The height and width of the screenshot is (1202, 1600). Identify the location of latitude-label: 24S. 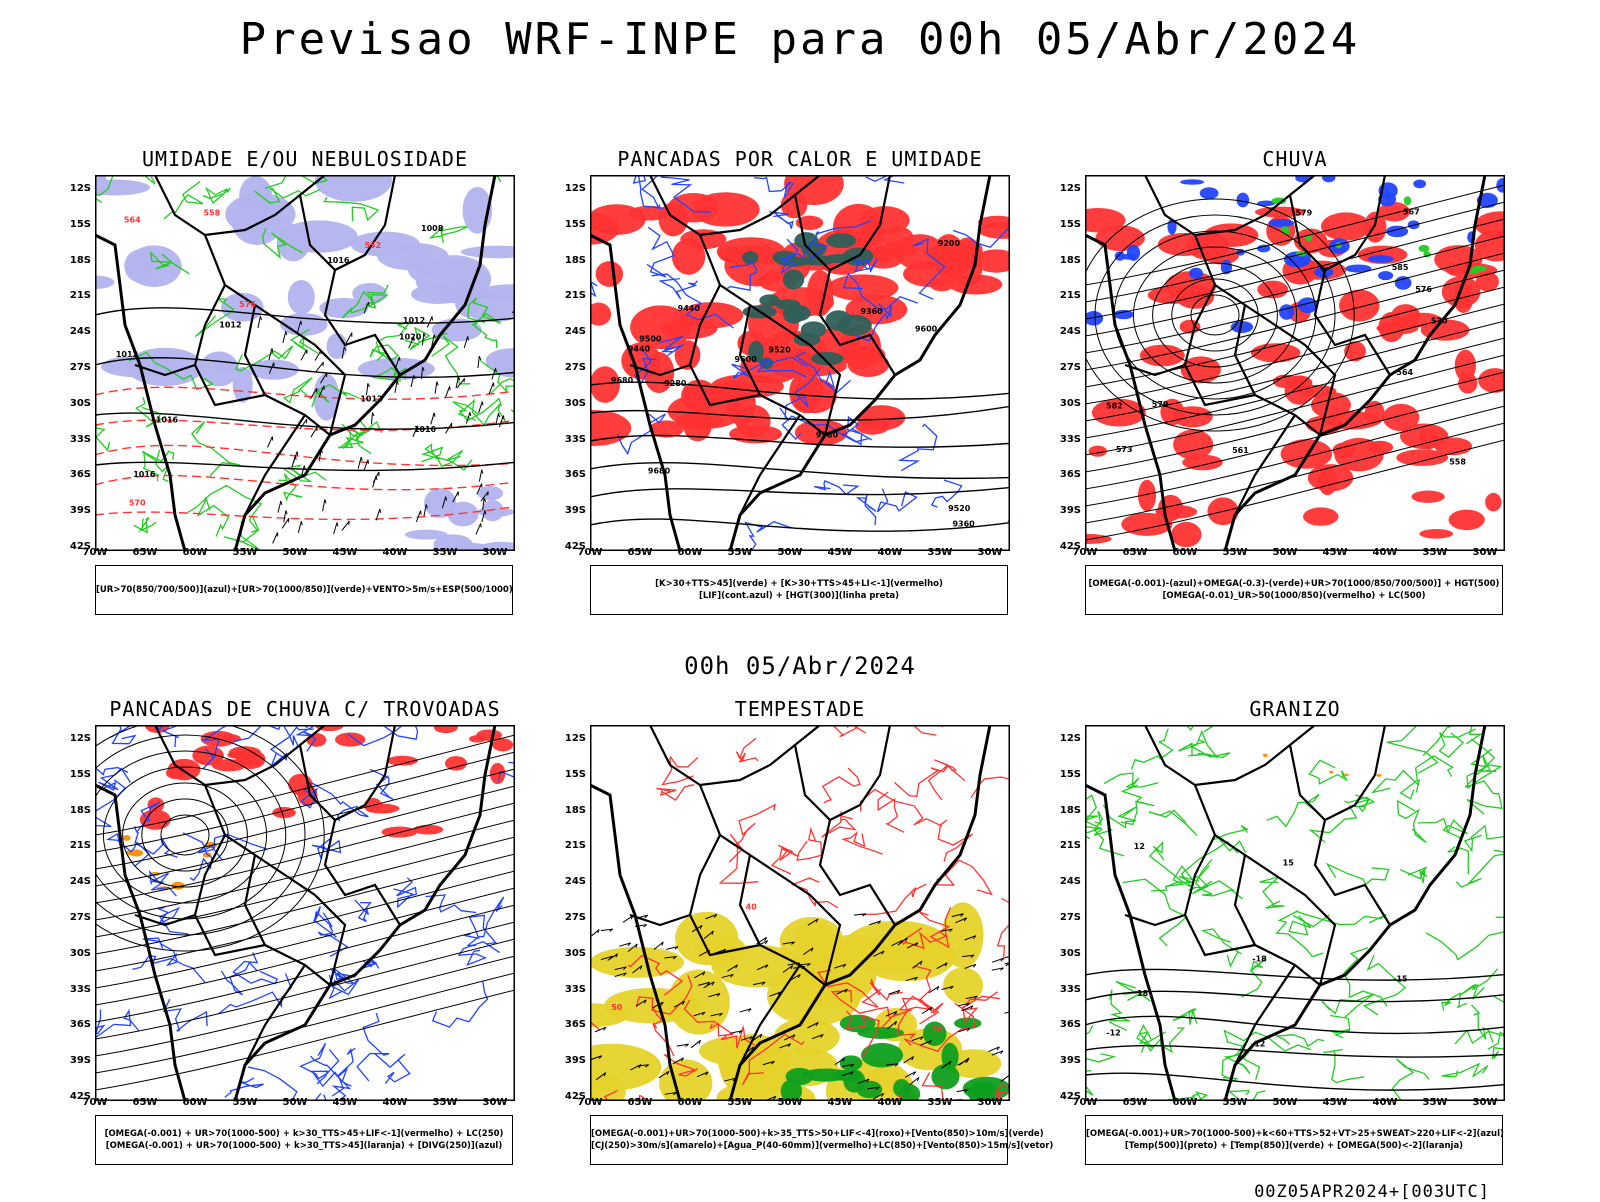
(571, 881).